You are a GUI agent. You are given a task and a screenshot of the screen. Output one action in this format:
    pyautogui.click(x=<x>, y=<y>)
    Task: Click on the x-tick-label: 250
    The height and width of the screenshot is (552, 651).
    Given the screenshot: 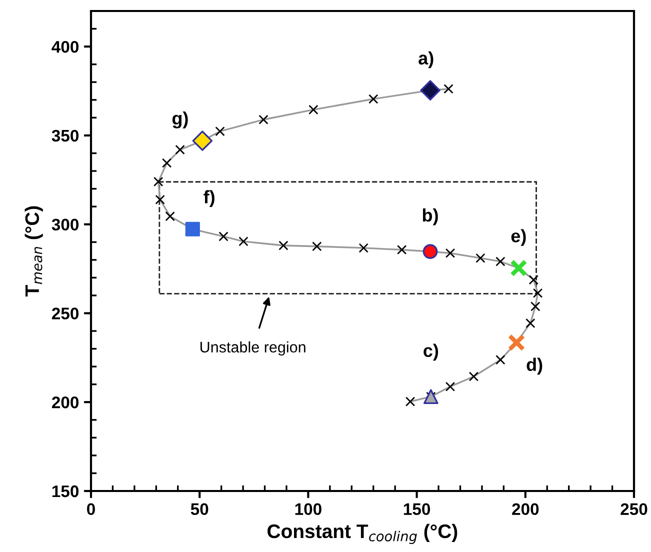 What is the action you would take?
    pyautogui.click(x=634, y=509)
    